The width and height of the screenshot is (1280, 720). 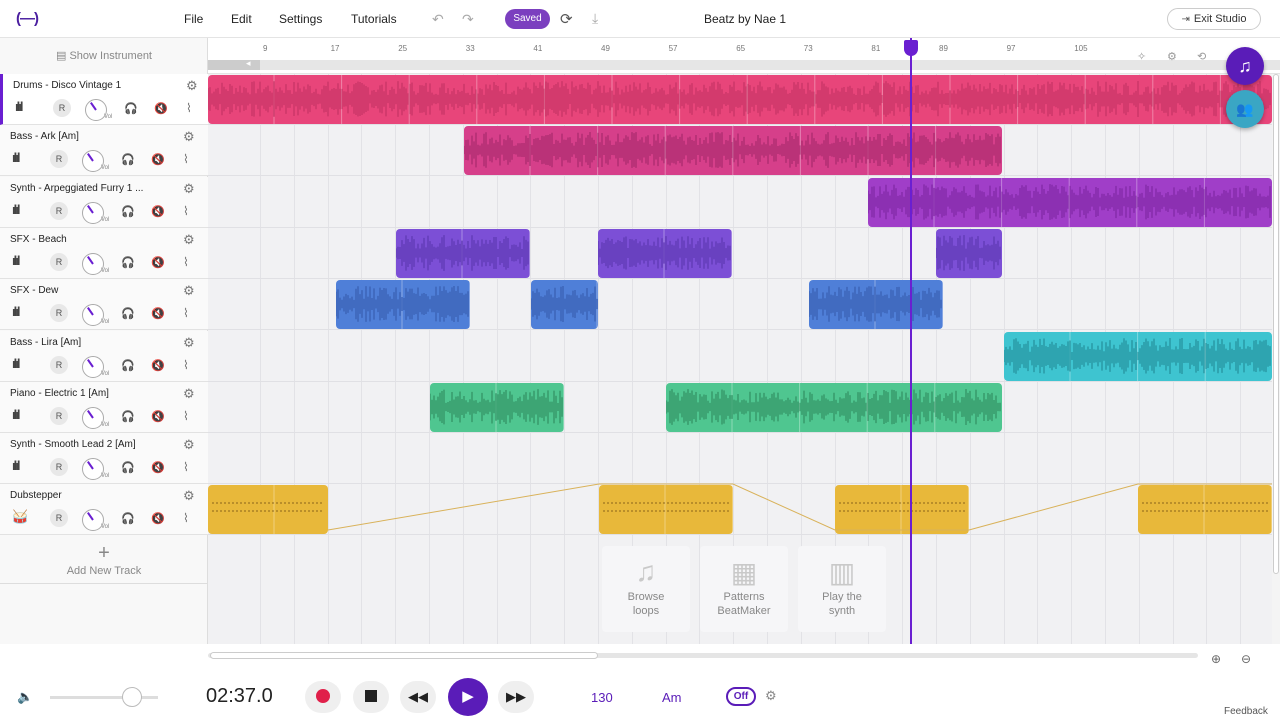 I want to click on drum-kit-icon: 🥁, so click(x=20, y=517).